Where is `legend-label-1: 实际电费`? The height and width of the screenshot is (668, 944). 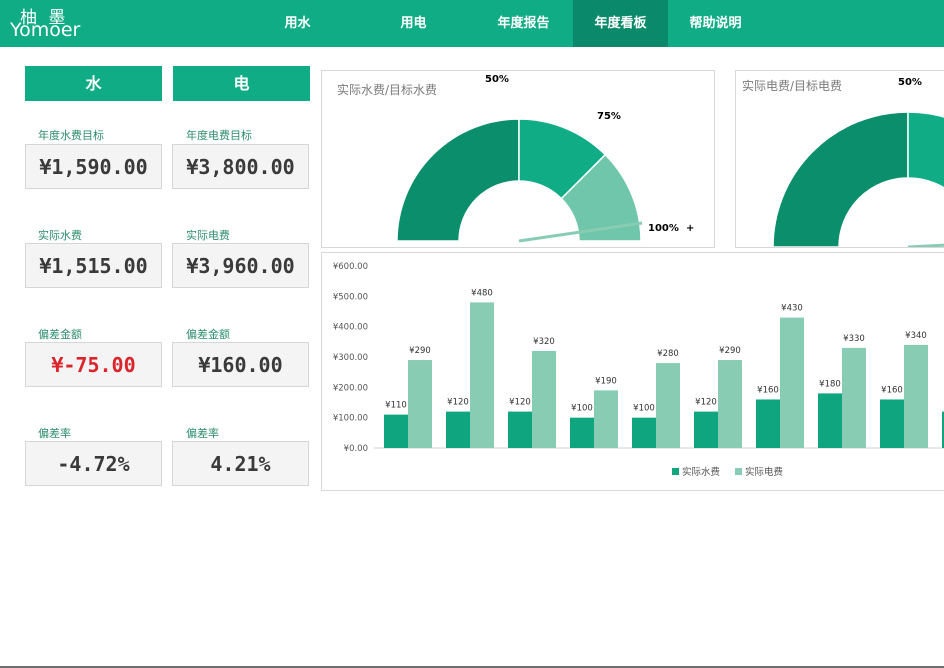
legend-label-1: 实际电费 is located at coordinates (764, 472).